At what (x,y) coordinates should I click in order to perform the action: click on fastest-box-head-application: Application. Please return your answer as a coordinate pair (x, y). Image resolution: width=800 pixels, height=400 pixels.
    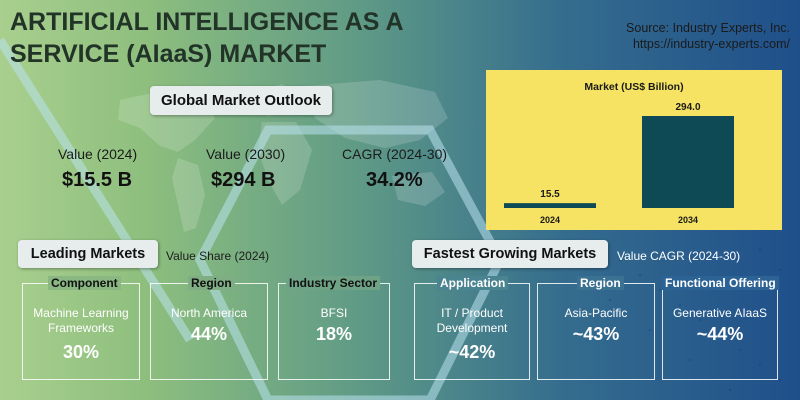
    Looking at the image, I should click on (473, 283).